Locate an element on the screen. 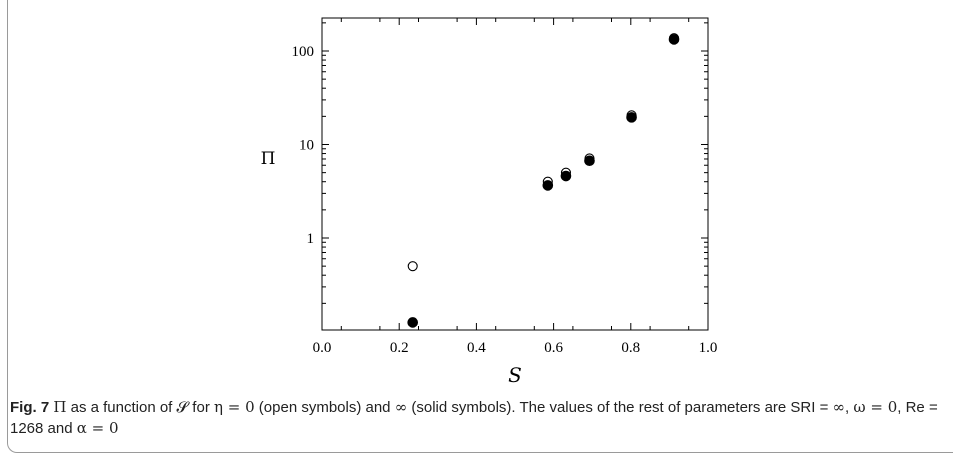 This screenshot has width=956, height=454. caption-omega: ω = 0 is located at coordinates (875, 407).